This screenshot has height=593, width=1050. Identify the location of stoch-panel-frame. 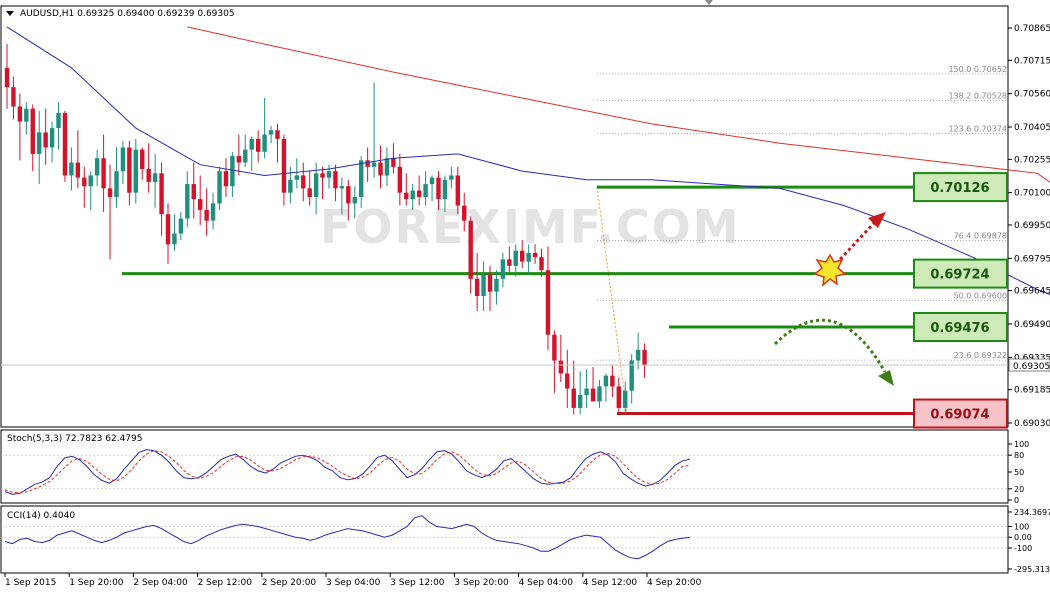
(504, 466).